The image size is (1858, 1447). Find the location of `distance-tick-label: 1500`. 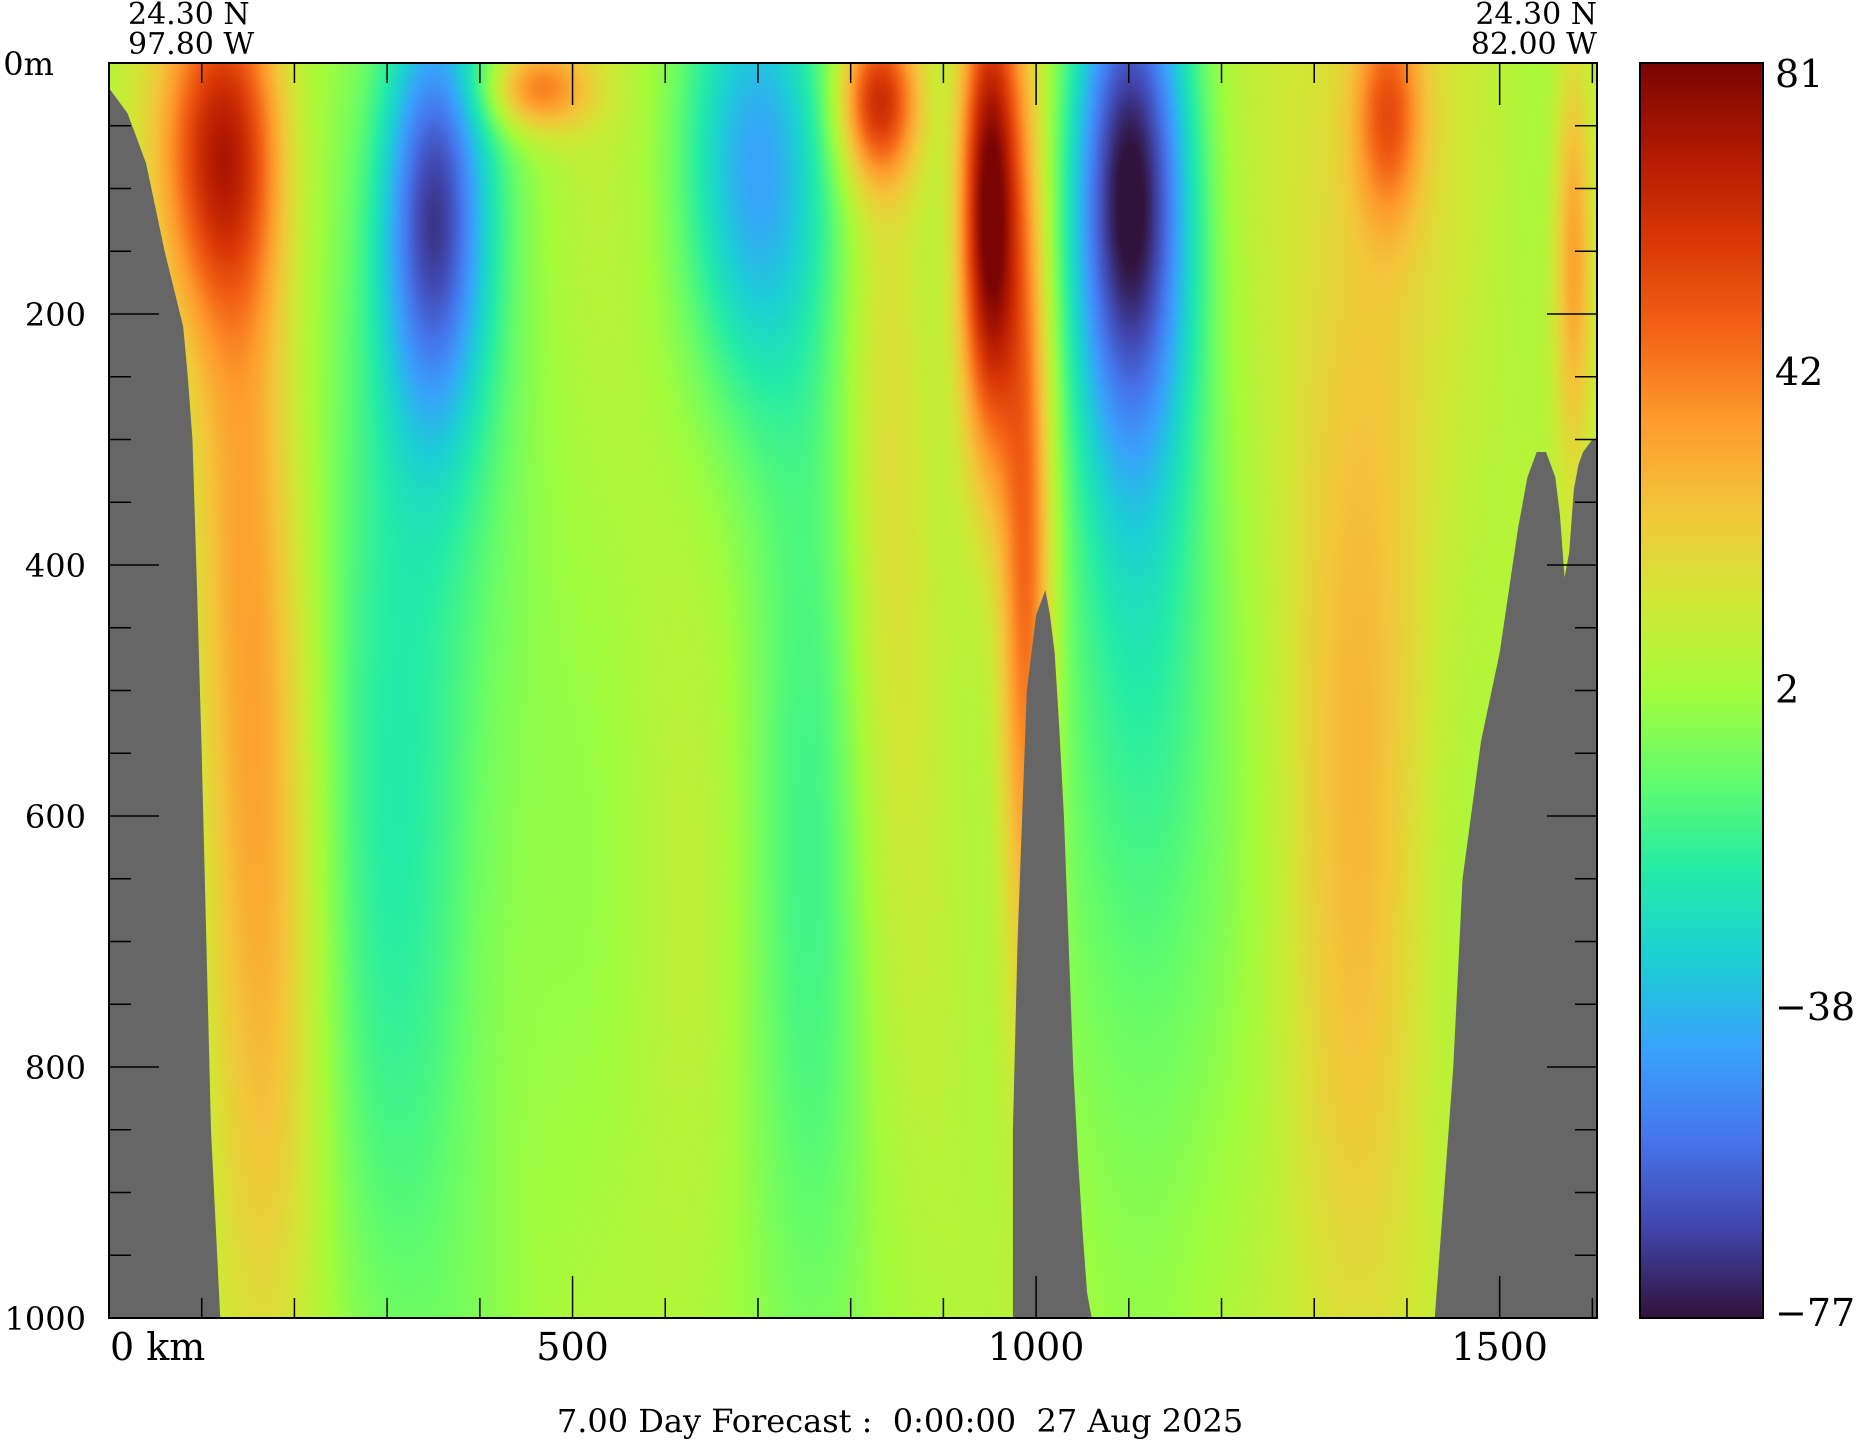

distance-tick-label: 1500 is located at coordinates (1499, 1347).